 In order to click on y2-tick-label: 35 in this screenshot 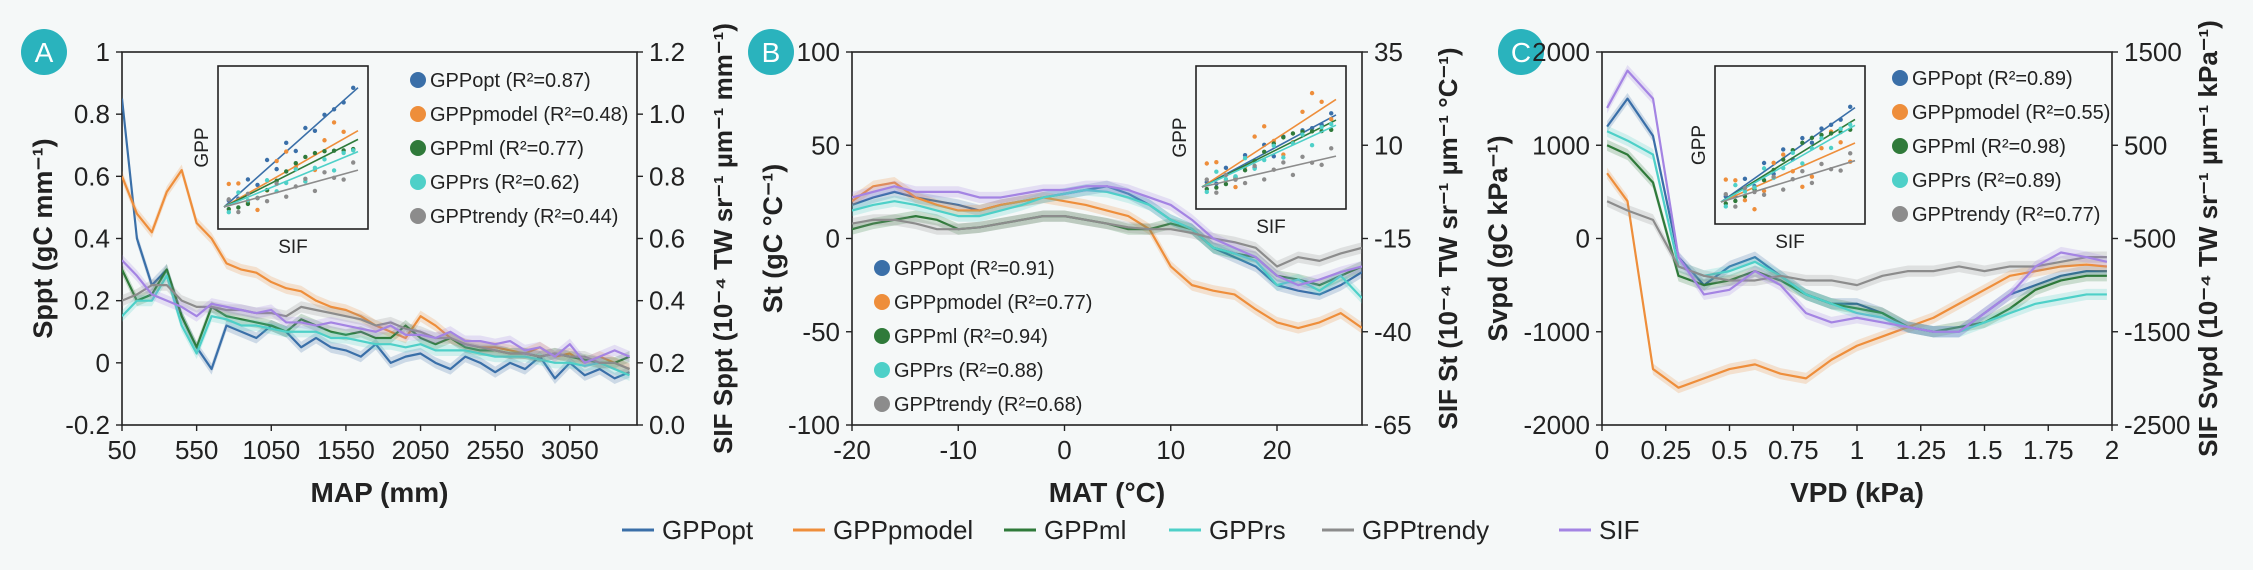, I will do `click(1388, 52)`.